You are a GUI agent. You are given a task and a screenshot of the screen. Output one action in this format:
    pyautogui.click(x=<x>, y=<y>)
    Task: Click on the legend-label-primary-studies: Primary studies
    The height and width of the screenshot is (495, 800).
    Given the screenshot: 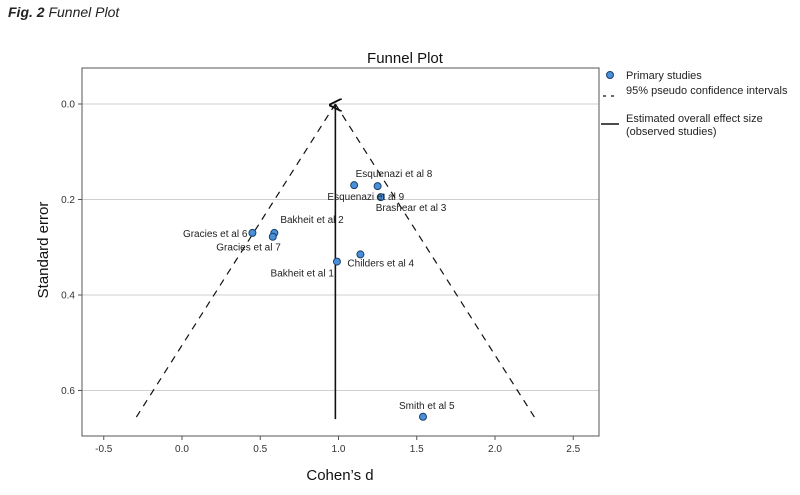 What is the action you would take?
    pyautogui.click(x=664, y=76)
    